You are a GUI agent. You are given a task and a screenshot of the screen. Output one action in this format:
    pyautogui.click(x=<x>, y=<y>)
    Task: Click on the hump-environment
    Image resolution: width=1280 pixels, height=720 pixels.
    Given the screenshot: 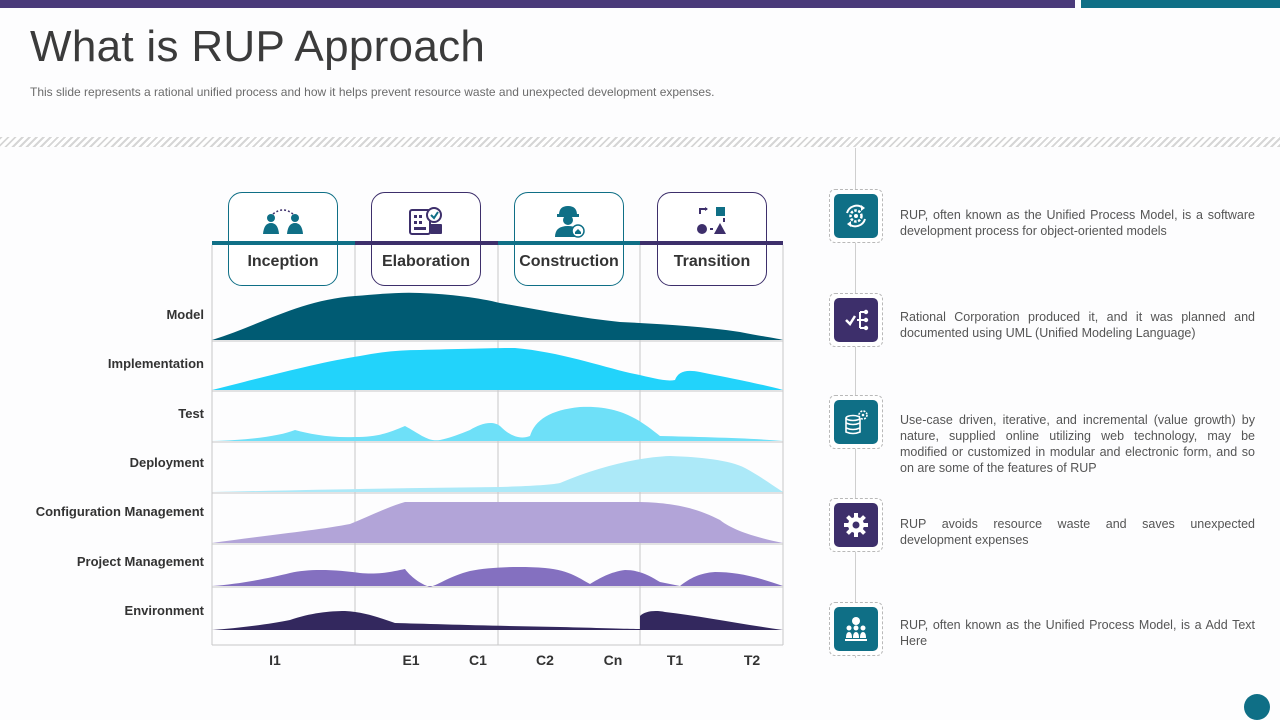 What is the action you would take?
    pyautogui.click(x=497, y=620)
    